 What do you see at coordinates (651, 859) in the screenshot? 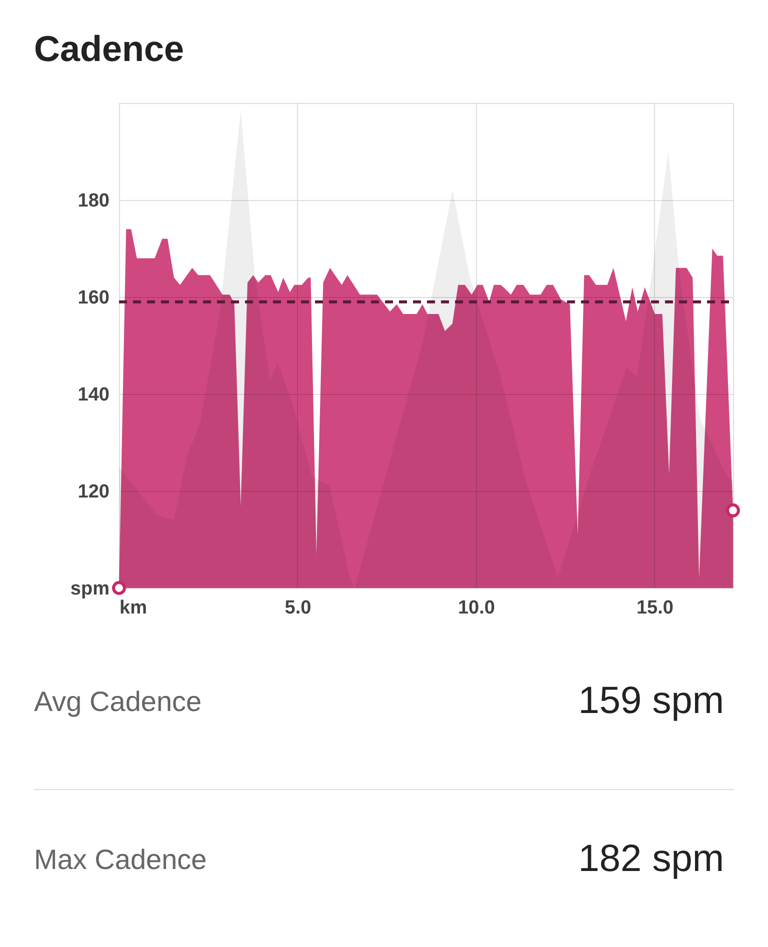
I see `text: 182 spm` at bounding box center [651, 859].